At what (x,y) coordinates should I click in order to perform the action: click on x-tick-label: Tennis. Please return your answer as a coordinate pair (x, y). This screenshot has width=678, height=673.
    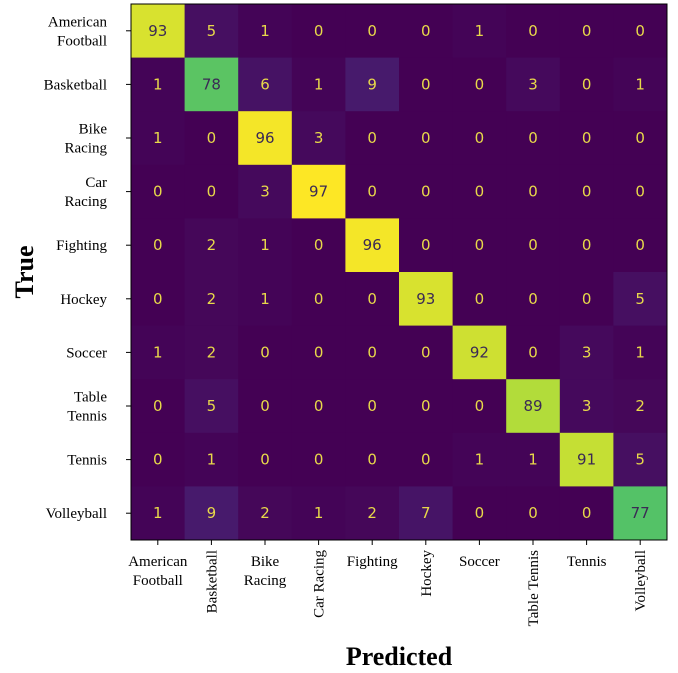
    Looking at the image, I should click on (587, 562).